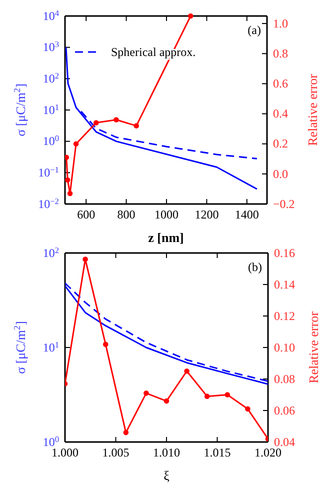 This screenshot has height=491, width=331. What do you see at coordinates (217, 453) in the screenshot?
I see `x-tick-label: 1.015` at bounding box center [217, 453].